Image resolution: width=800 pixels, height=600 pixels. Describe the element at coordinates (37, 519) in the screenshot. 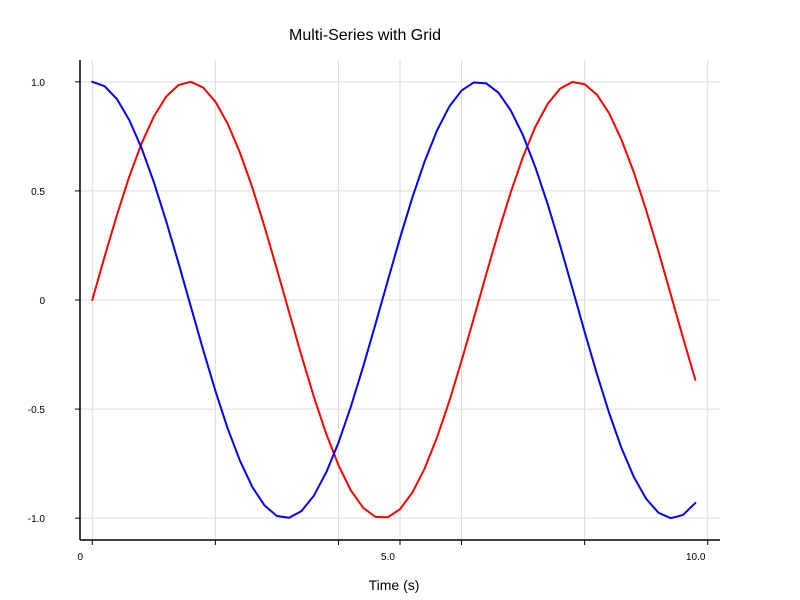

I see `y-tick-label: -1.0` at that location.